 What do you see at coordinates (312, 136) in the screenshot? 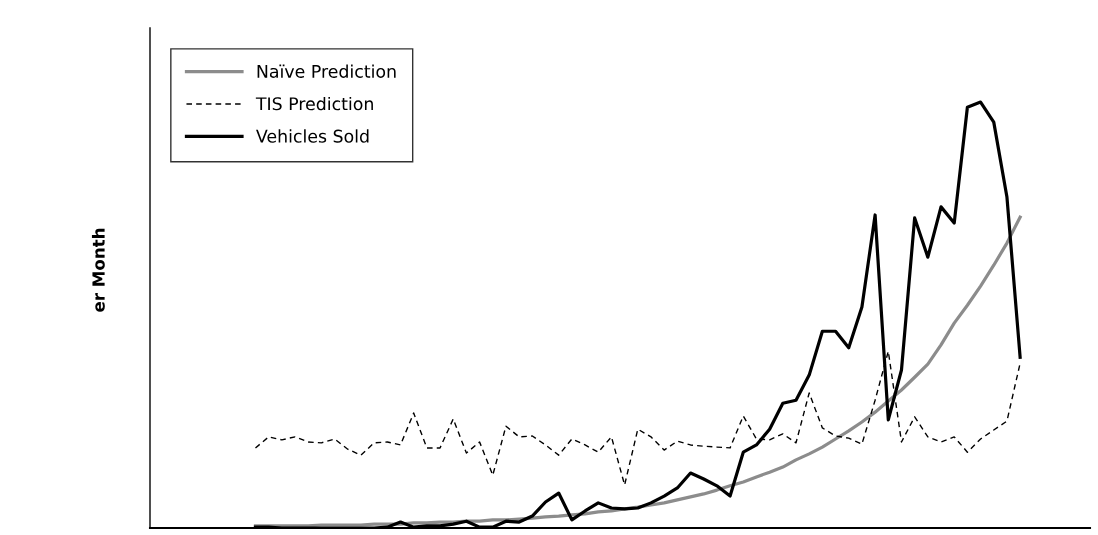
I see `legend-label: Vehicles Sold` at bounding box center [312, 136].